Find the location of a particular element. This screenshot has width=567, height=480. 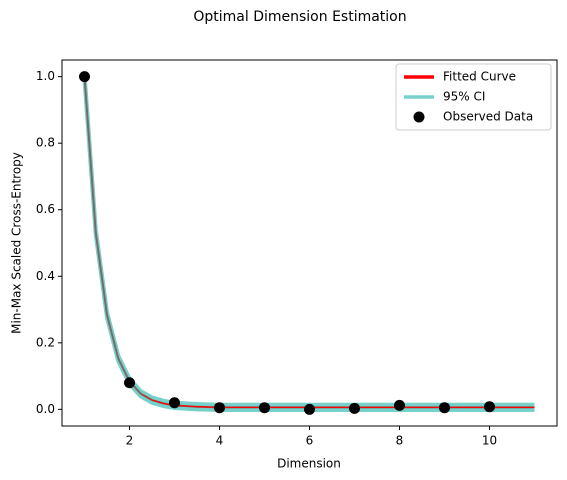

y-tick-label: 0.2 is located at coordinates (45, 342).